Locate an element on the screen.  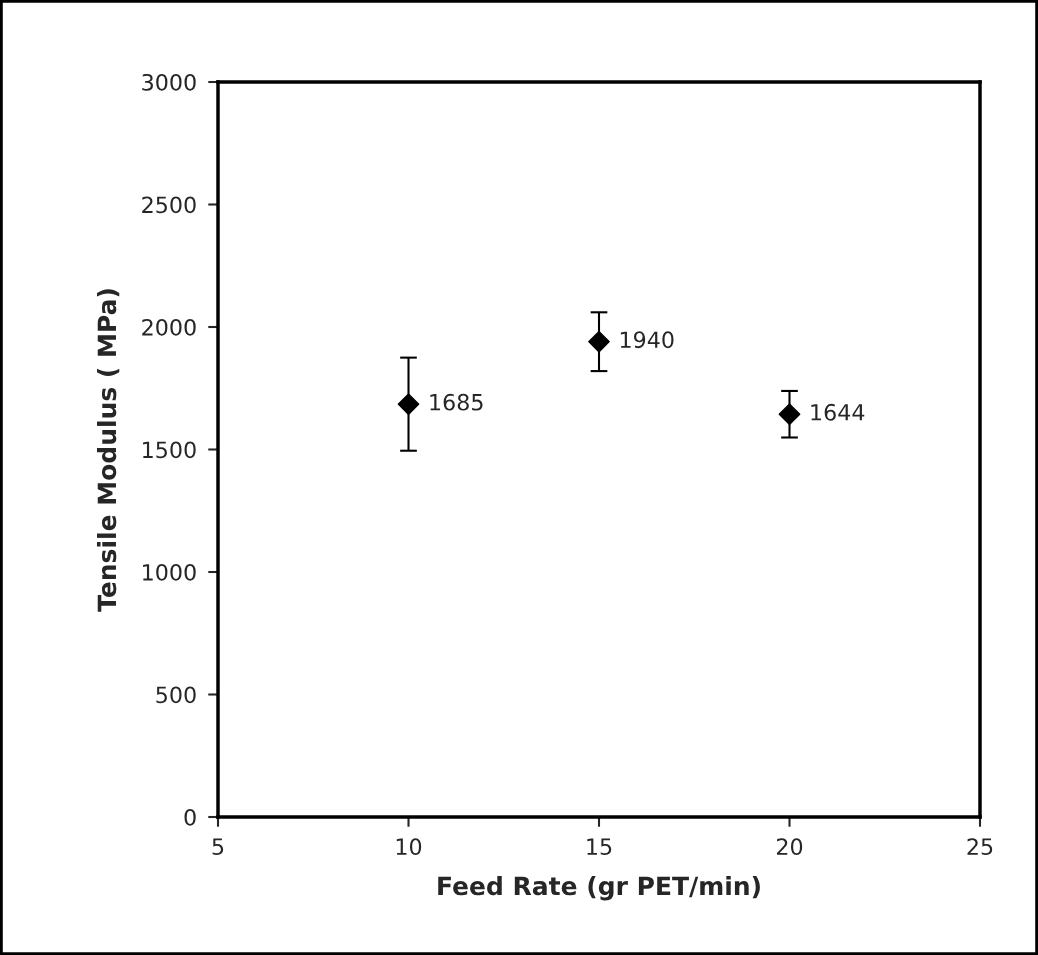
data-label: 1644 is located at coordinates (838, 412).